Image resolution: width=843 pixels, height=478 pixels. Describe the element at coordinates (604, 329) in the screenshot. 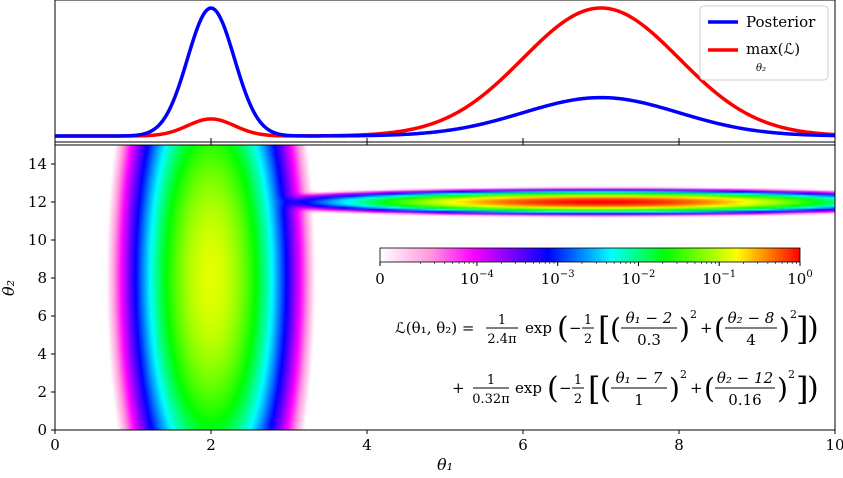

I see `eq1-open-bracket: [` at that location.